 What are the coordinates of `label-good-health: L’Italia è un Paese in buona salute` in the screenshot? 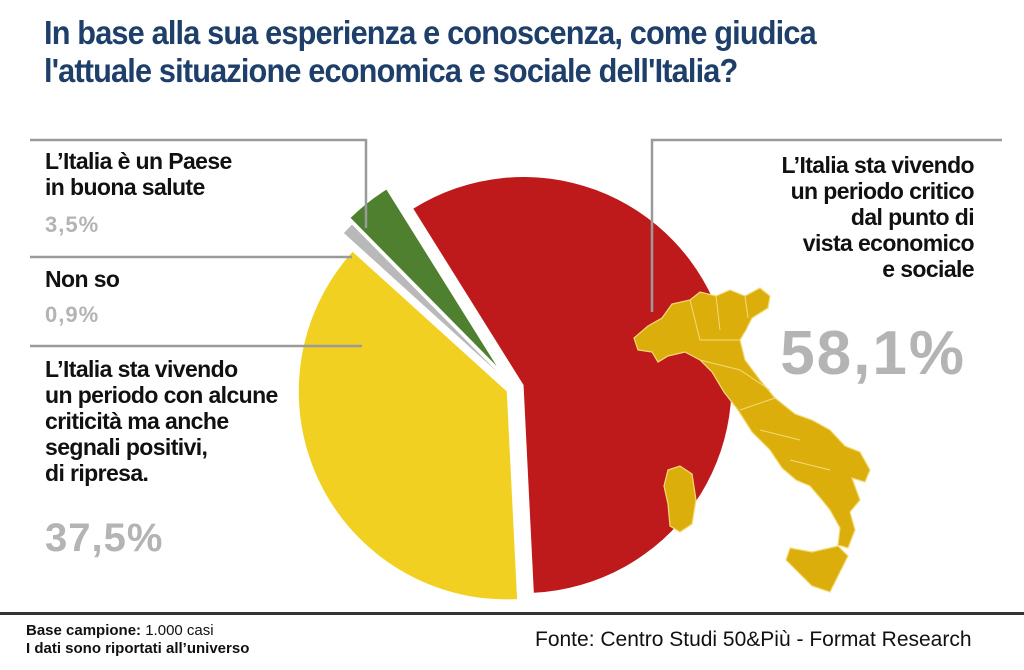 It's located at (138, 174).